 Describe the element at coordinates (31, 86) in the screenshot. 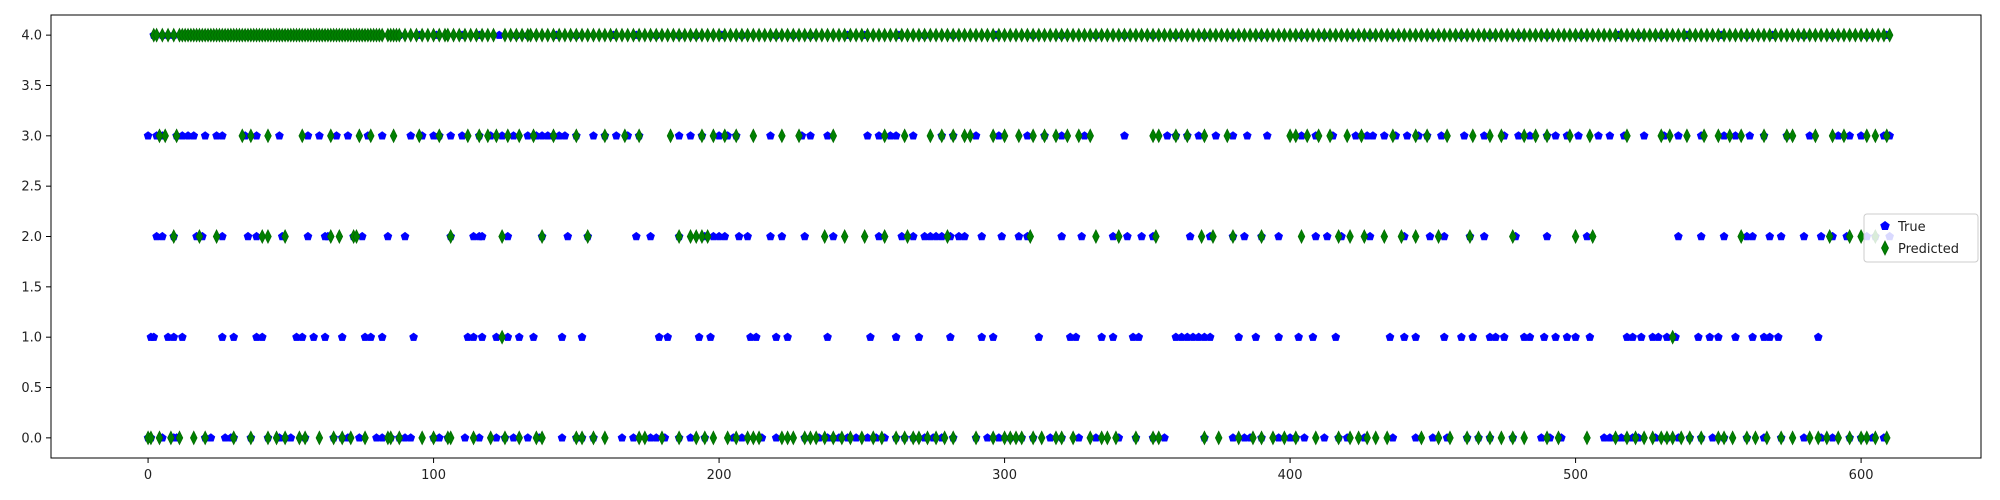

I see `y-tick-label: 3.5` at that location.